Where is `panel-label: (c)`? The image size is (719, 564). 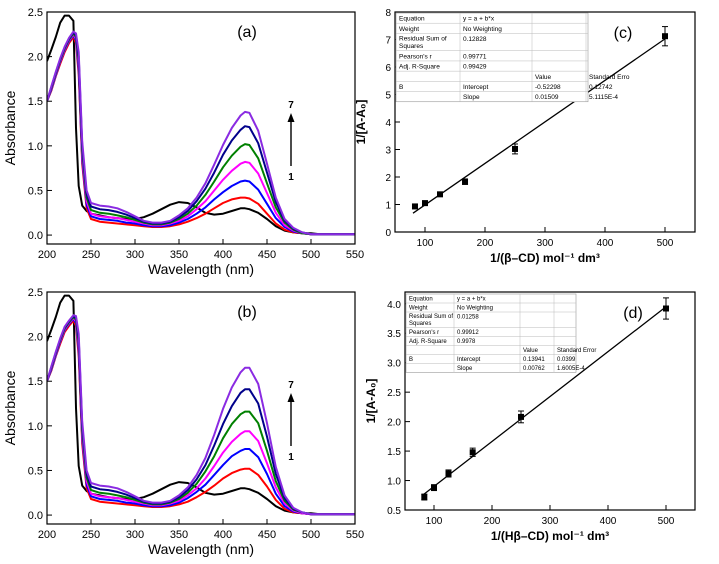 panel-label: (c) is located at coordinates (623, 33).